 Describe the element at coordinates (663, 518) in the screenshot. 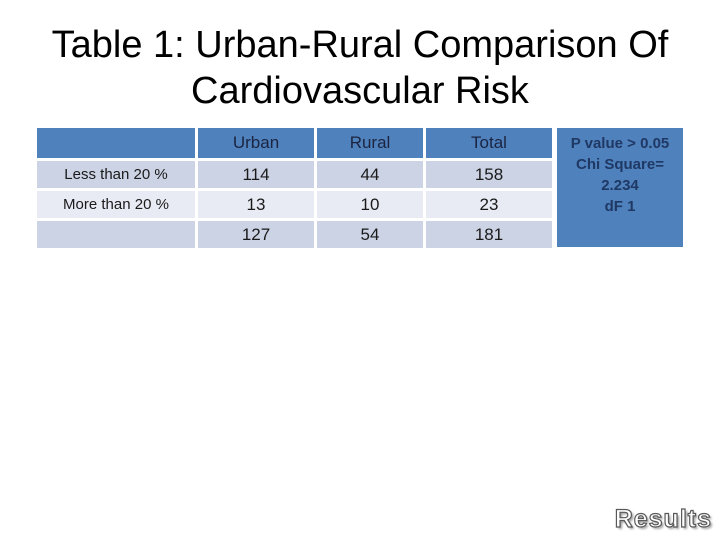

I see `results-label: Results` at that location.